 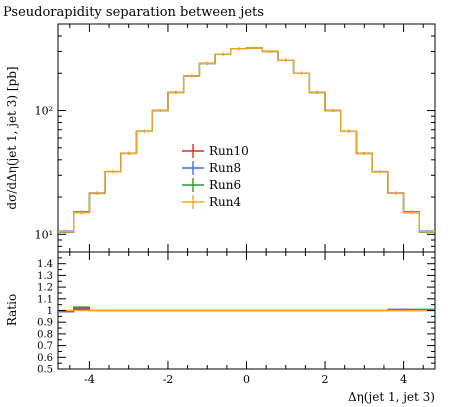 What do you see at coordinates (246, 309) in the screenshot?
I see `ratio-series-group` at bounding box center [246, 309].